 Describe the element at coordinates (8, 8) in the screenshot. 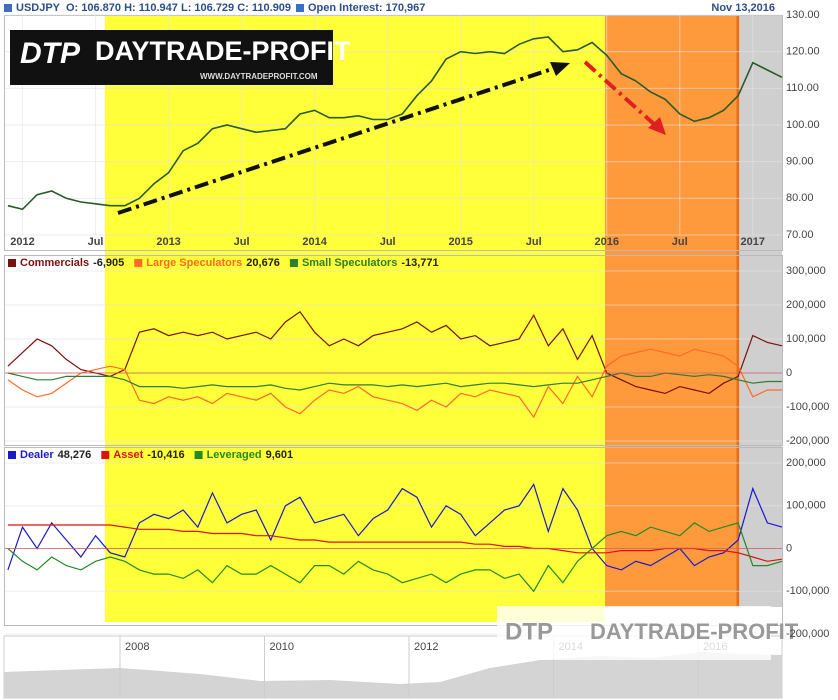

I see `symbol-icon` at that location.